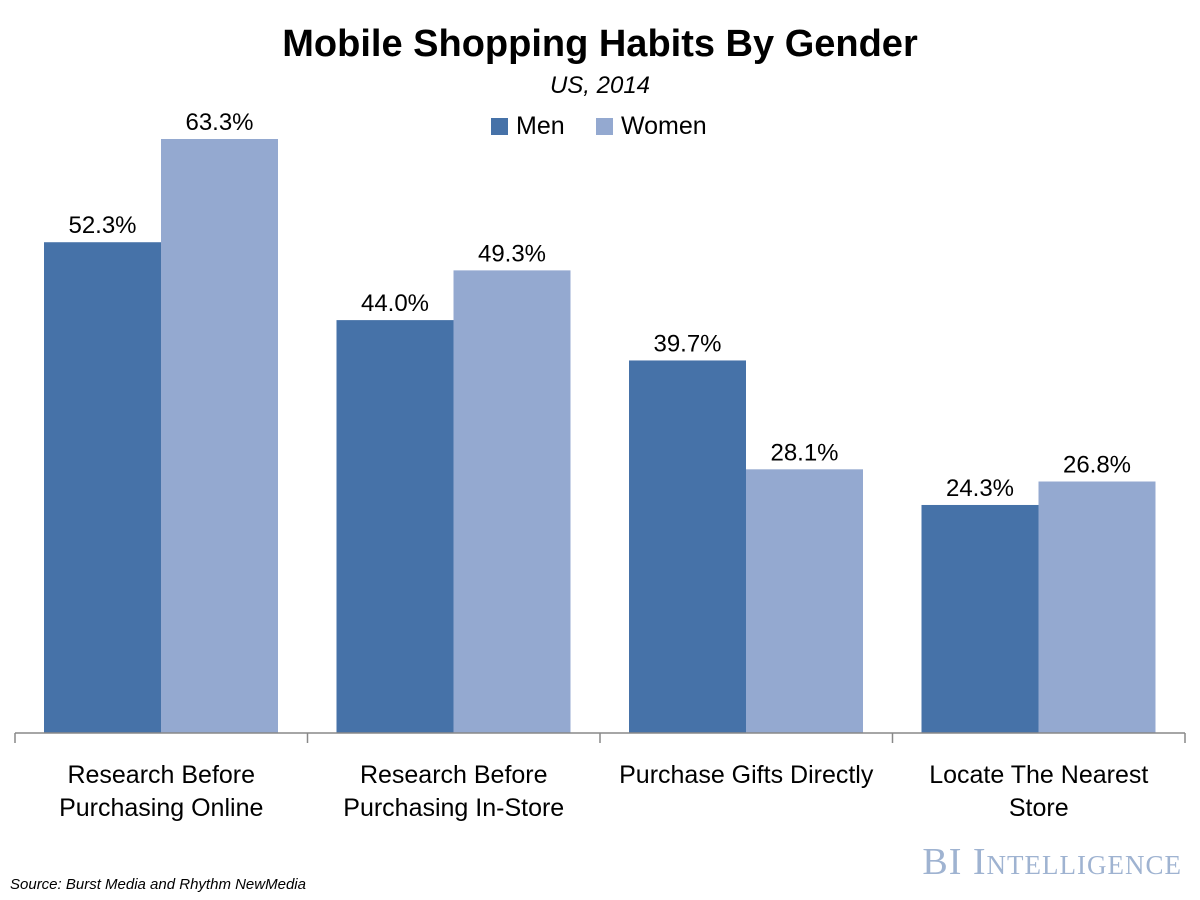 The width and height of the screenshot is (1200, 900). Describe the element at coordinates (664, 126) in the screenshot. I see `legend-label-women: Women` at that location.